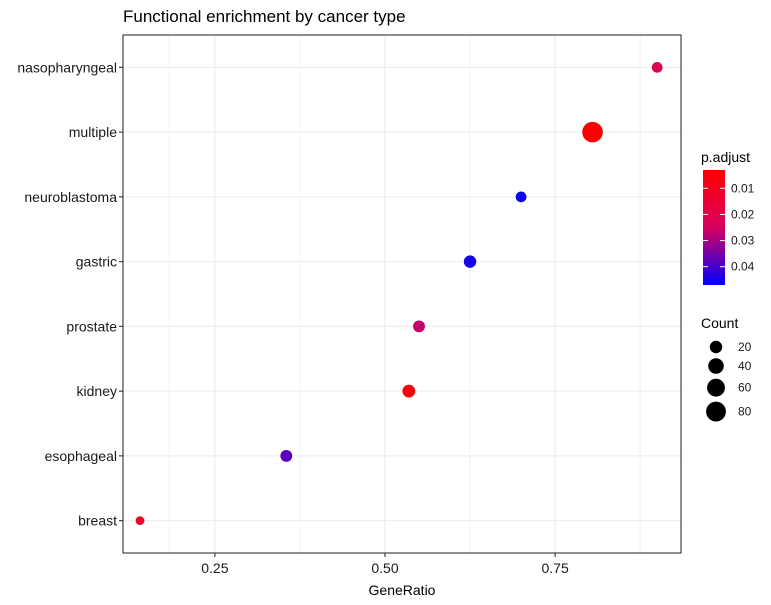 The height and width of the screenshot is (605, 771). Describe the element at coordinates (286, 455) in the screenshot. I see `point-esophageal` at that location.